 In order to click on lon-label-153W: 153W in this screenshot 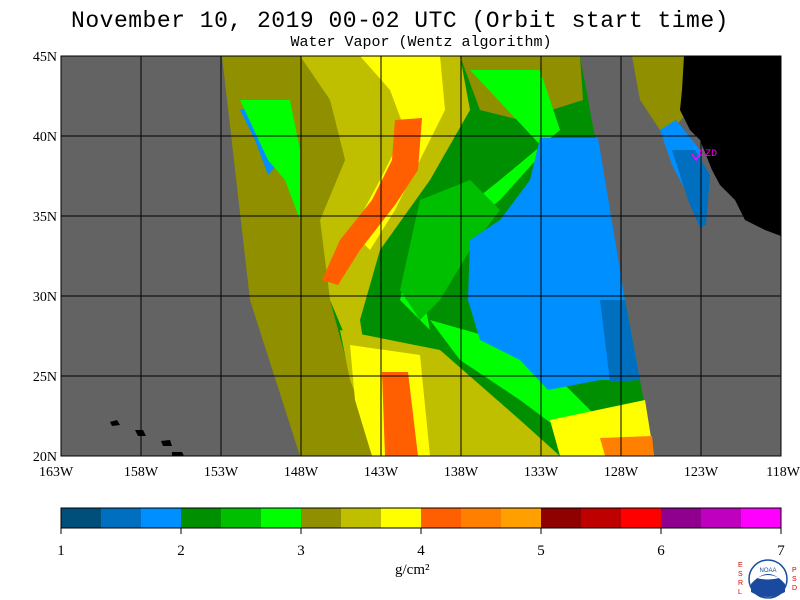, I will do `click(221, 472)`.